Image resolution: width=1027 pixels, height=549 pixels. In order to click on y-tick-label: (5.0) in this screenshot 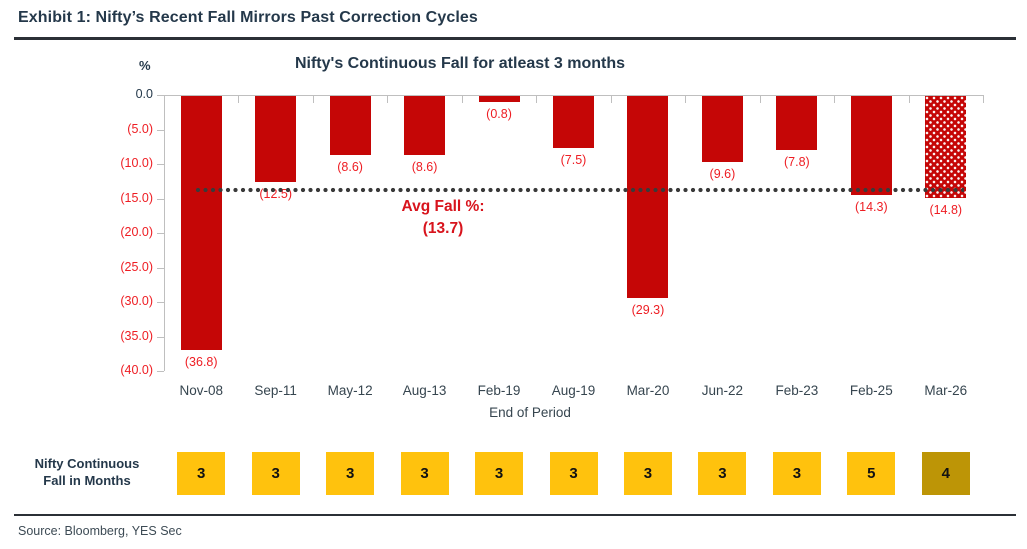, I will do `click(140, 128)`.